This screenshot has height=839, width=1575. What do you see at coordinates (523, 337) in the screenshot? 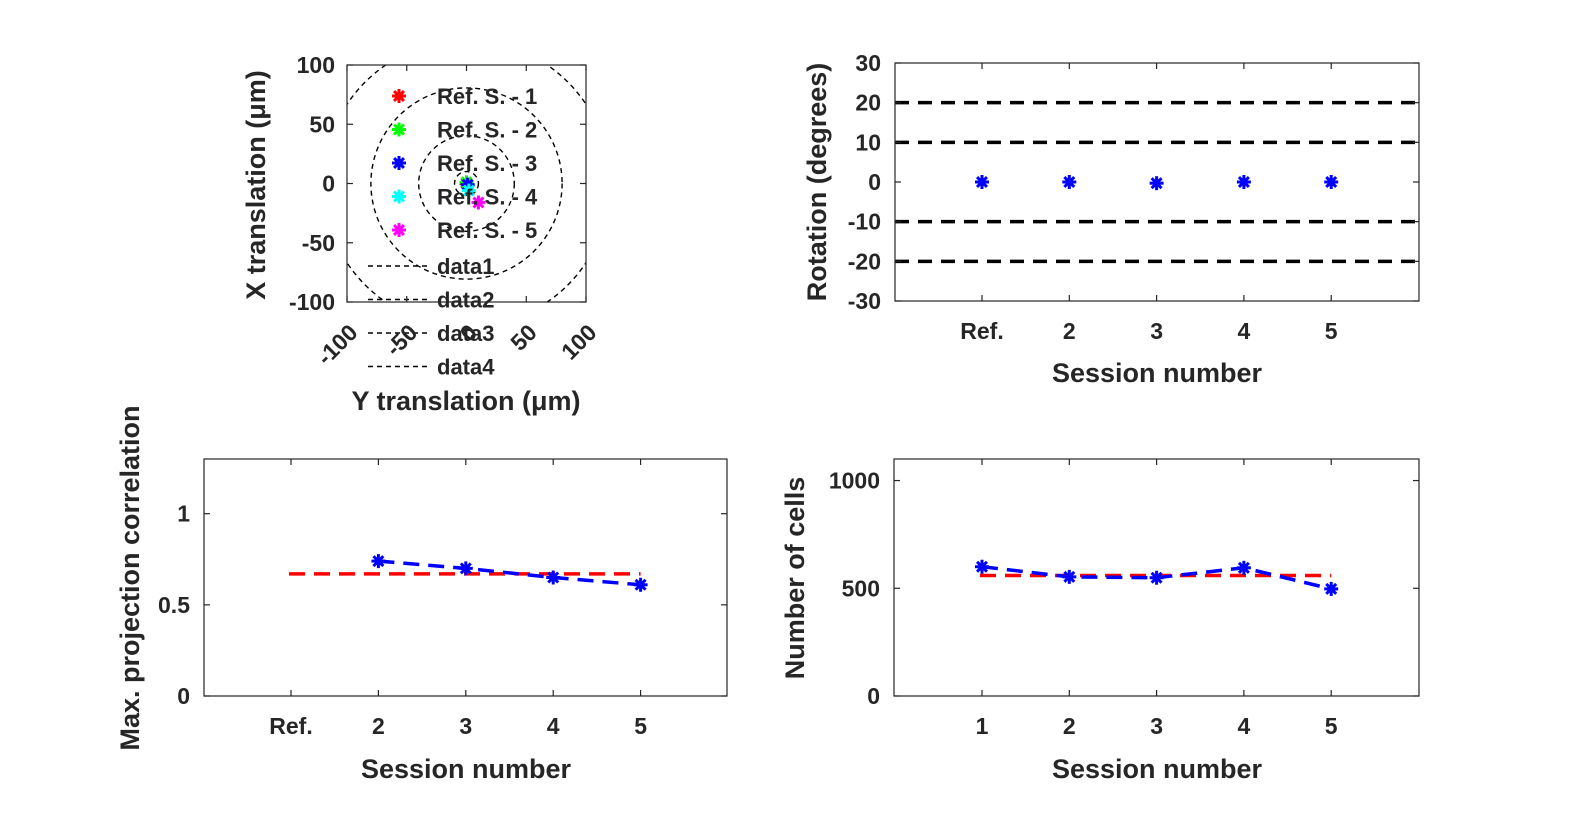
I see `translation-x-tick-label: 50` at bounding box center [523, 337].